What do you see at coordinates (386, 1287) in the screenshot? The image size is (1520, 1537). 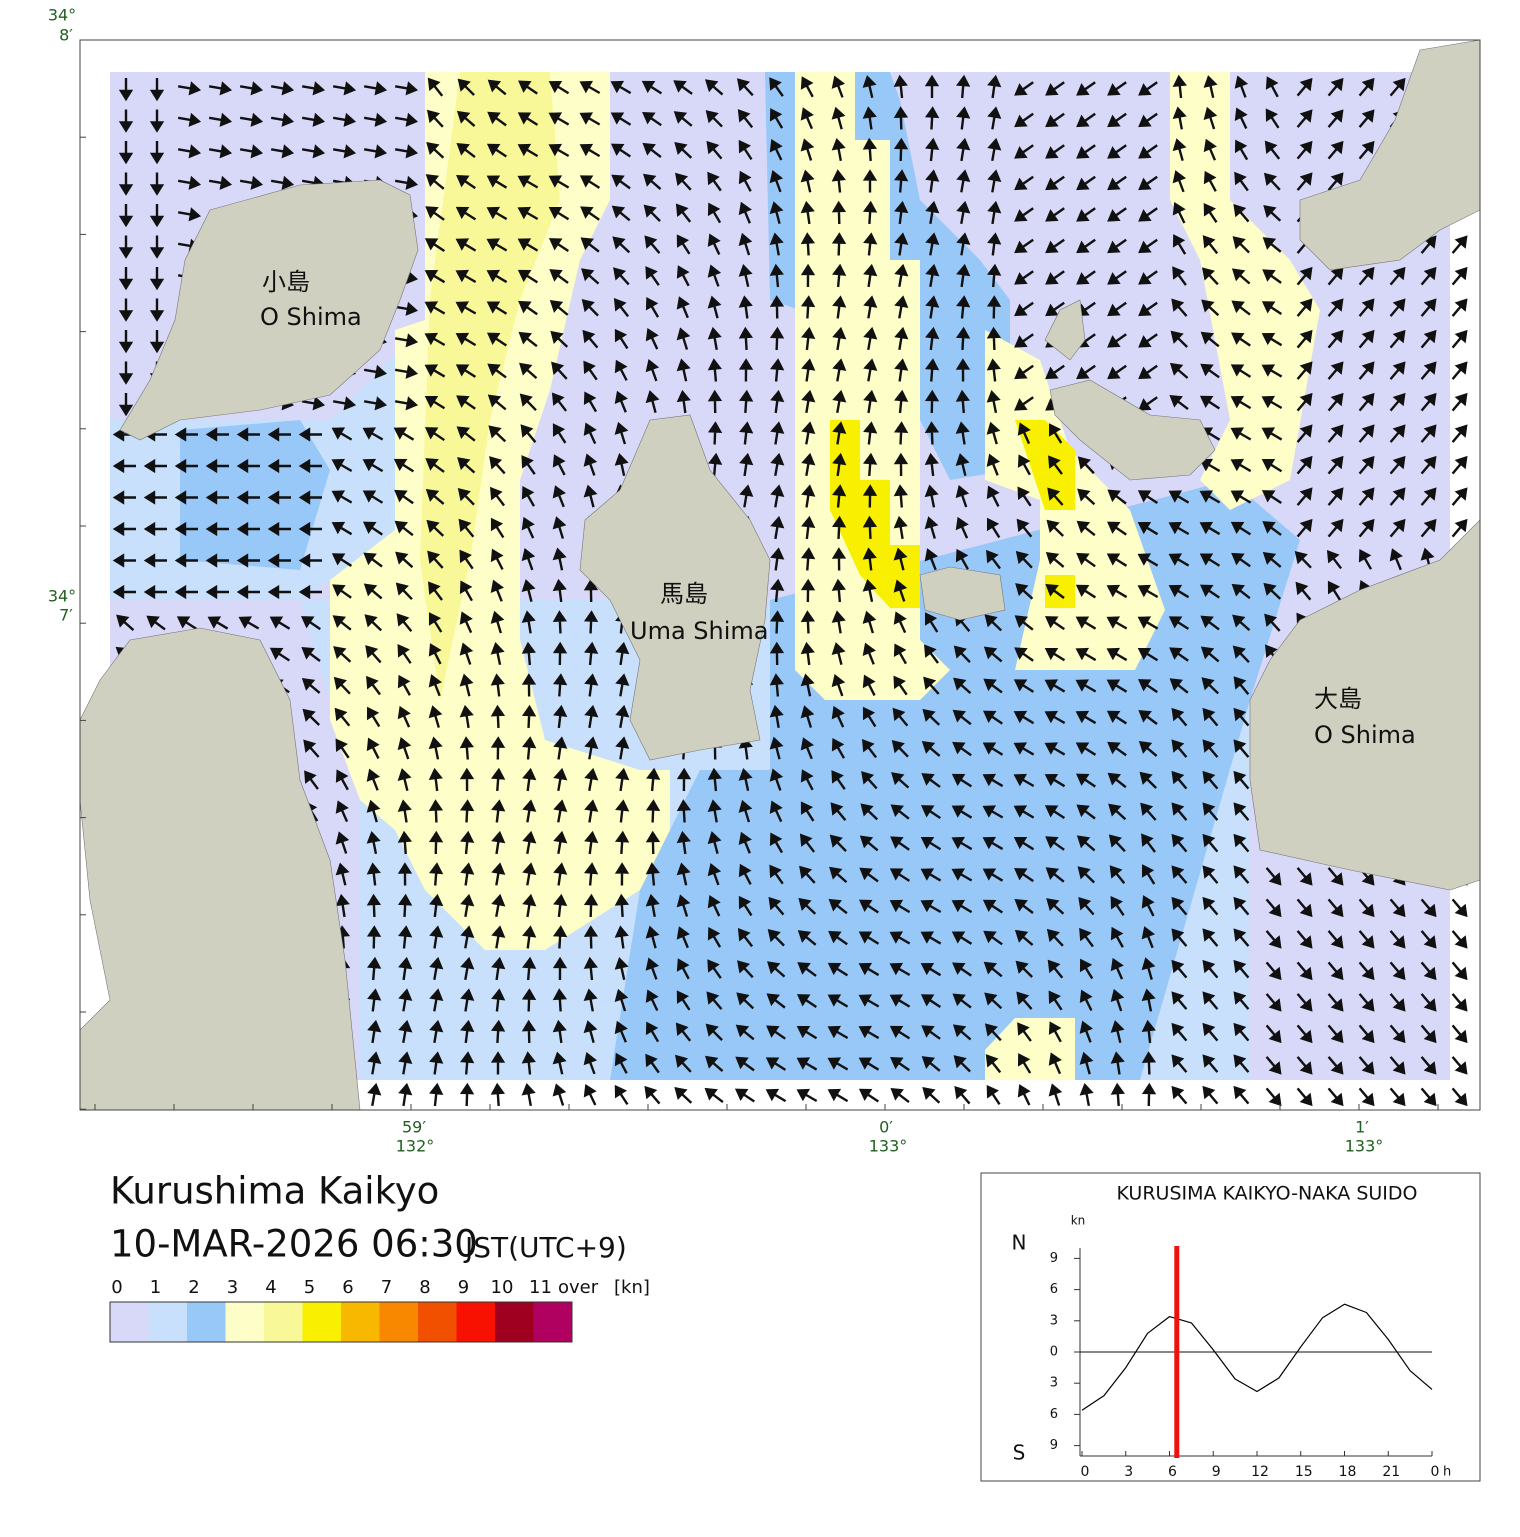 I see `legend-label: 7` at bounding box center [386, 1287].